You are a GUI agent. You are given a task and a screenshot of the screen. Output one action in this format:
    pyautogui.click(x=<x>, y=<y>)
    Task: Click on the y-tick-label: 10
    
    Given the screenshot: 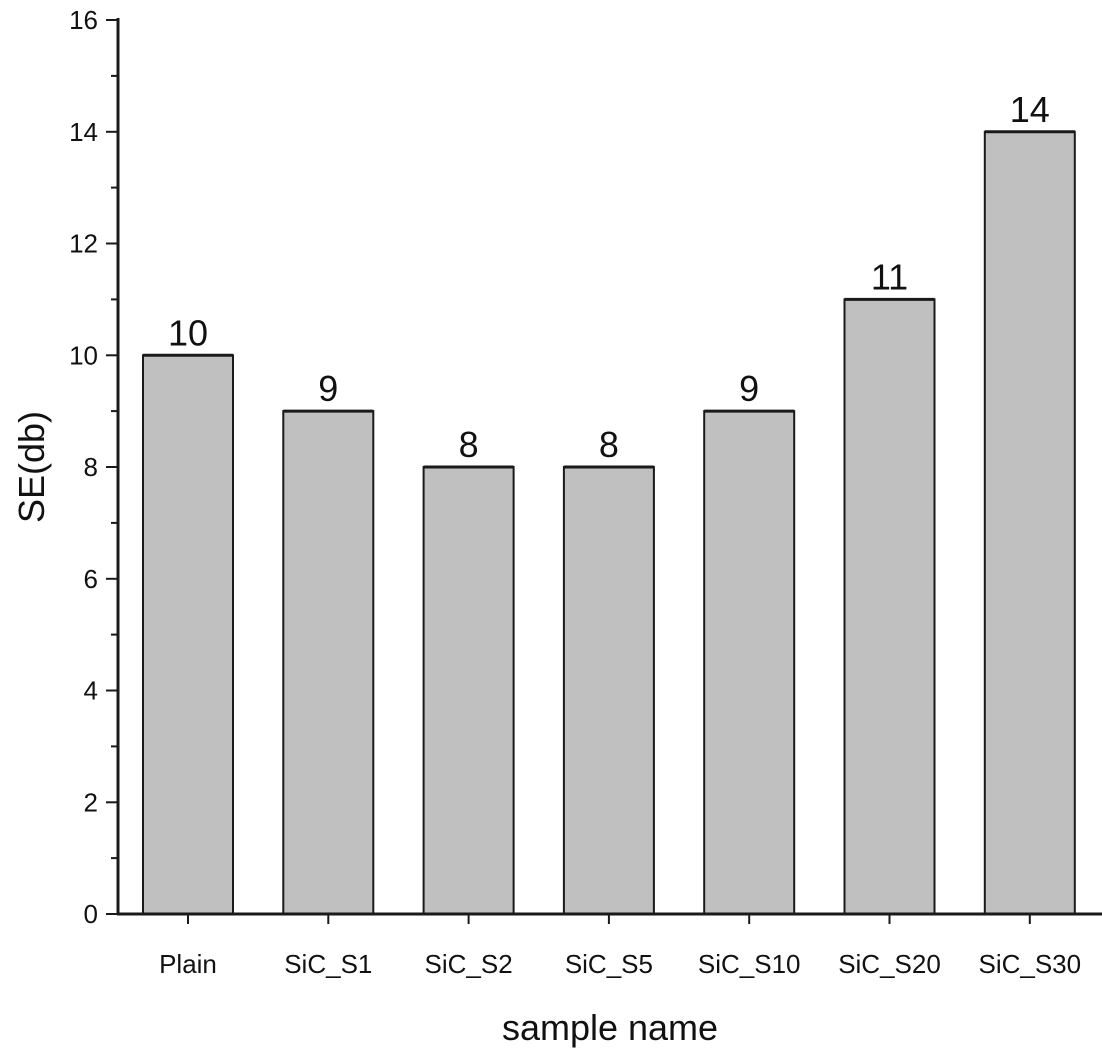 What is the action you would take?
    pyautogui.click(x=83, y=355)
    